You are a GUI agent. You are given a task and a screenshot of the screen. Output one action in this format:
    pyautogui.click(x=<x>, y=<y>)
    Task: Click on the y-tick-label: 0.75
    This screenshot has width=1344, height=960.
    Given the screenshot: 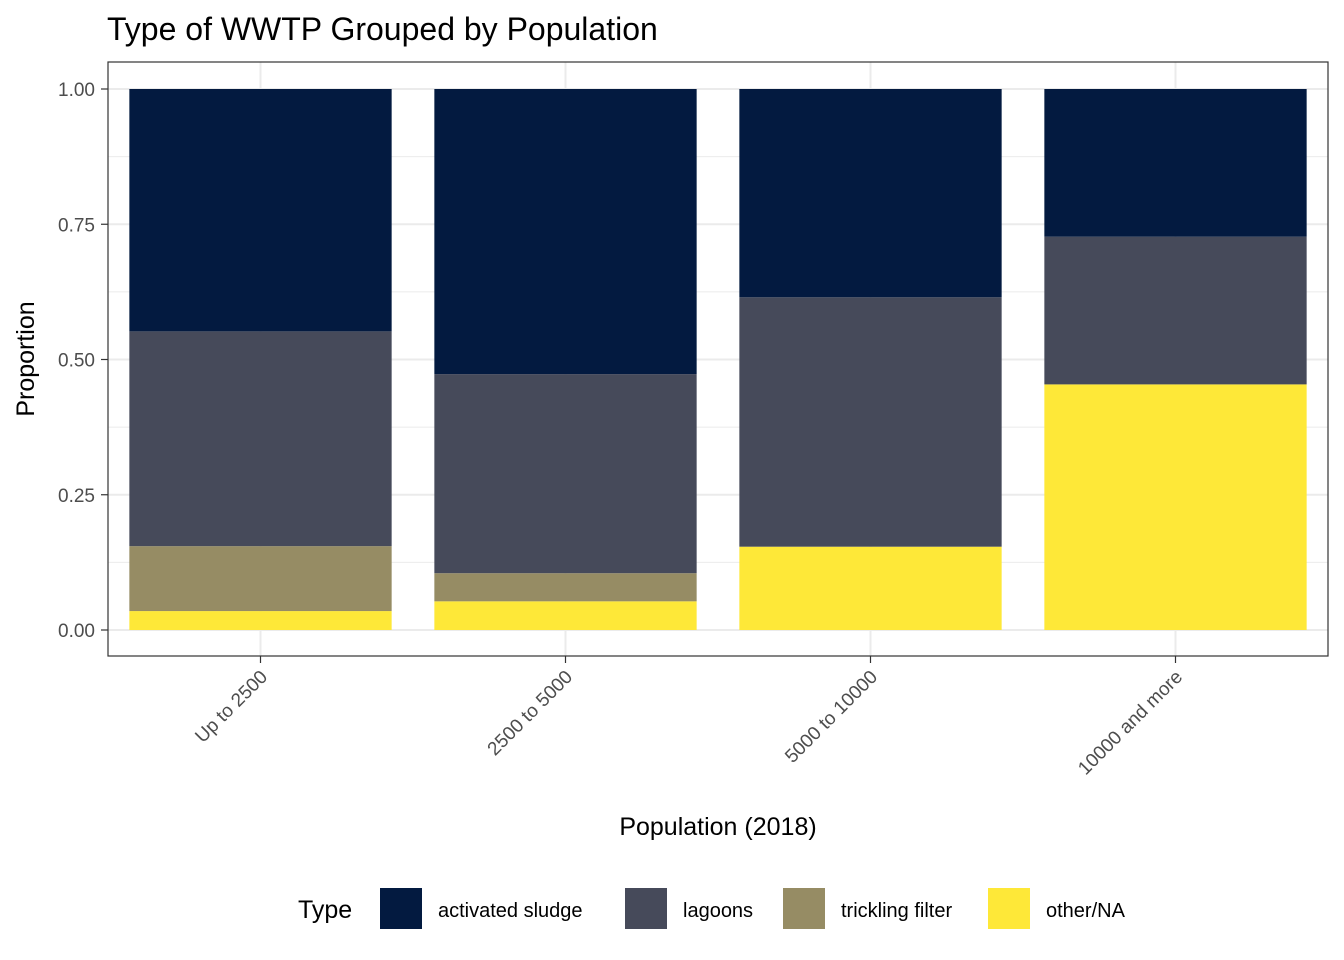 What is the action you would take?
    pyautogui.click(x=76, y=225)
    